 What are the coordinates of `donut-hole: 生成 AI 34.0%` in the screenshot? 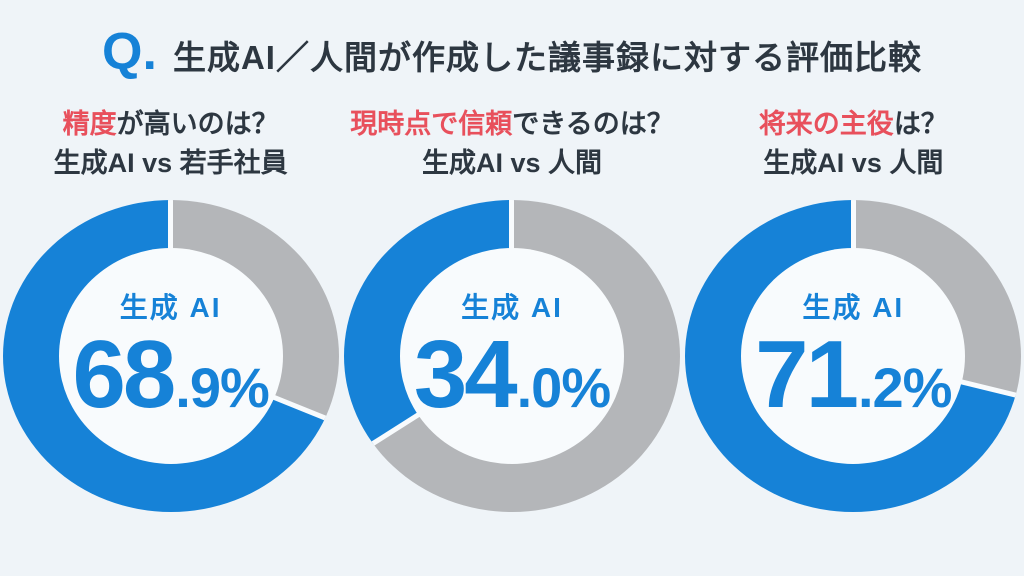 It's located at (511, 356).